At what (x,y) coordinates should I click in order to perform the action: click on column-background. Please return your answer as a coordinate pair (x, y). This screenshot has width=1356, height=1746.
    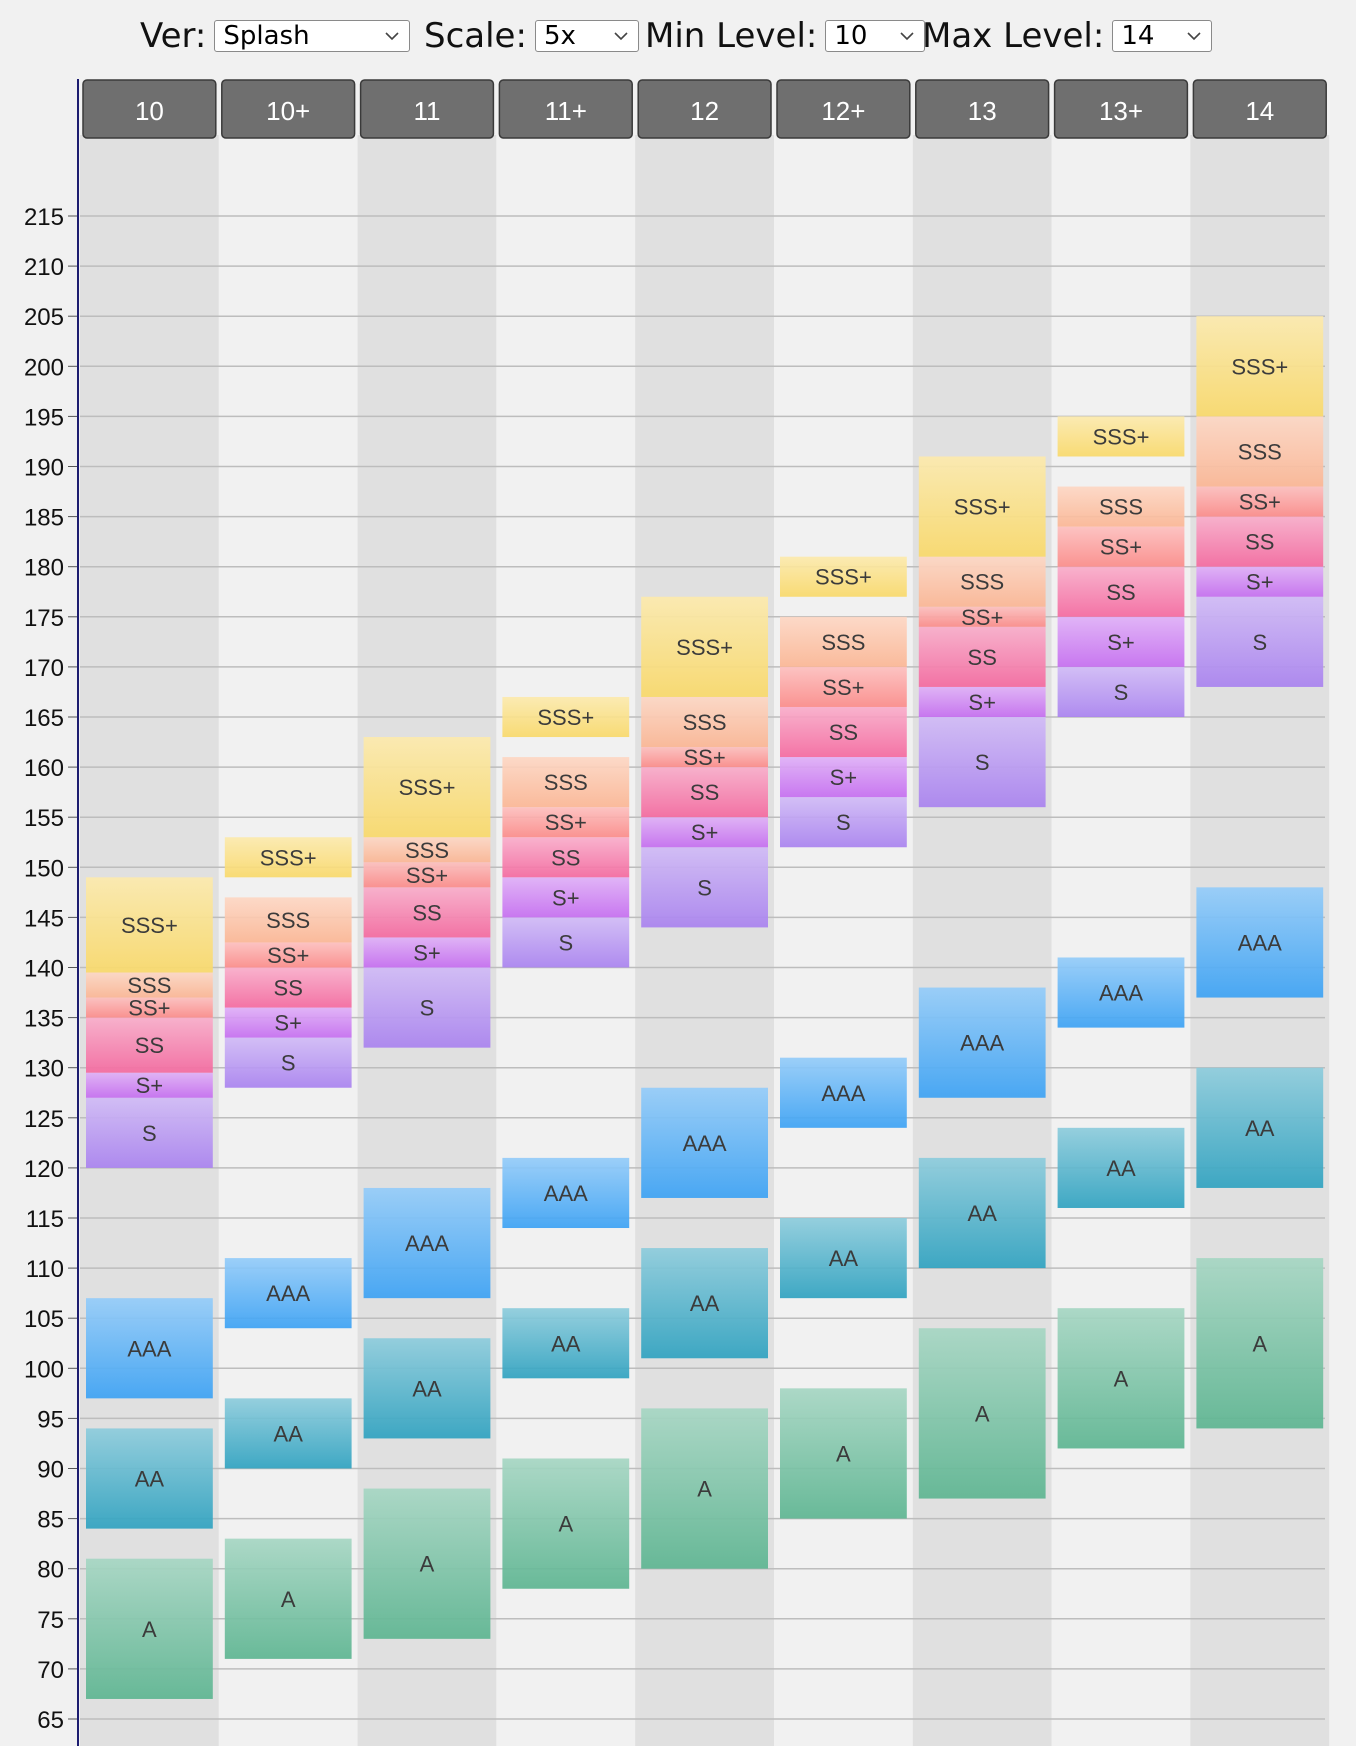
    Looking at the image, I should click on (982, 940).